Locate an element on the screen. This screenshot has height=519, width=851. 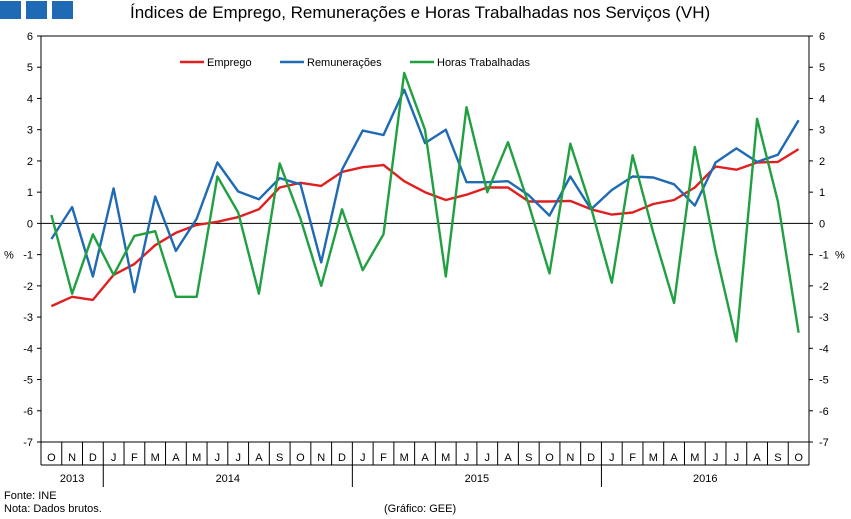
y-tick-label-left: -2 is located at coordinates (28, 287).